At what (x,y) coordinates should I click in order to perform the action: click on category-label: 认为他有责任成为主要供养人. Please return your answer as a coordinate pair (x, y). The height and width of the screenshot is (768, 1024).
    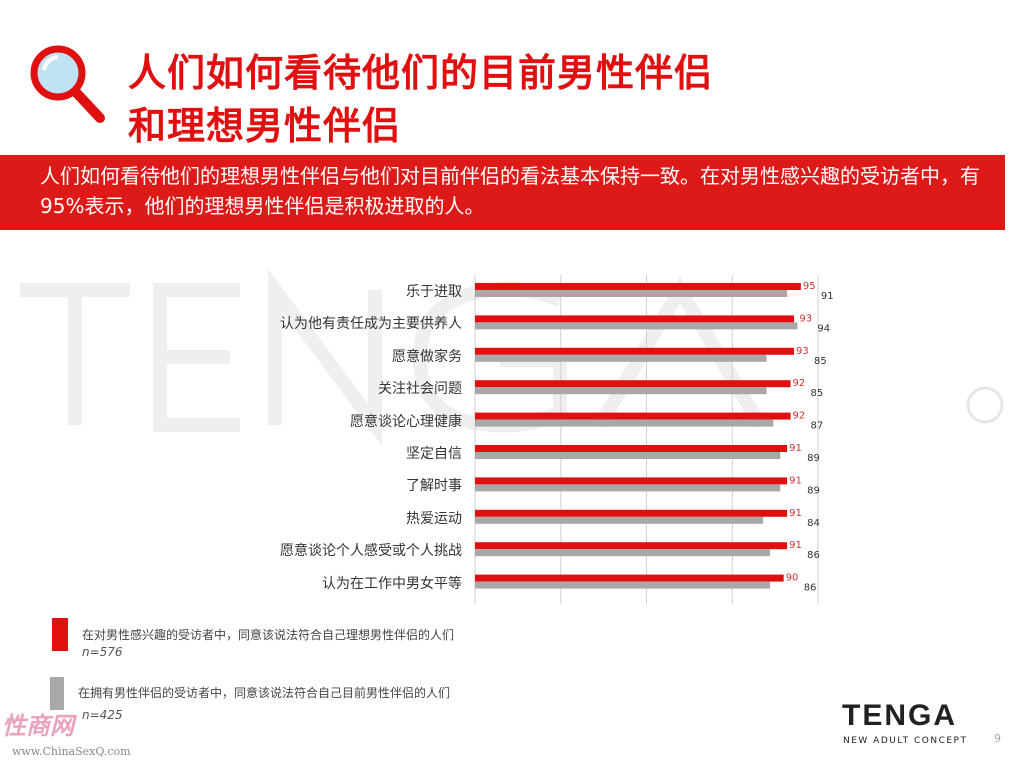
    Looking at the image, I should click on (371, 324).